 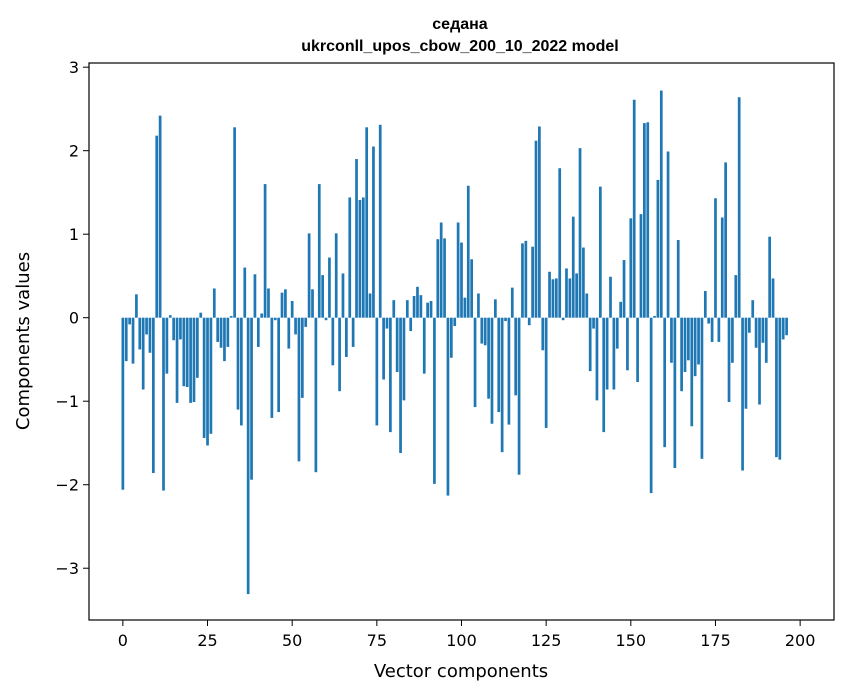 I want to click on x-tick-label: 175, so click(x=715, y=640).